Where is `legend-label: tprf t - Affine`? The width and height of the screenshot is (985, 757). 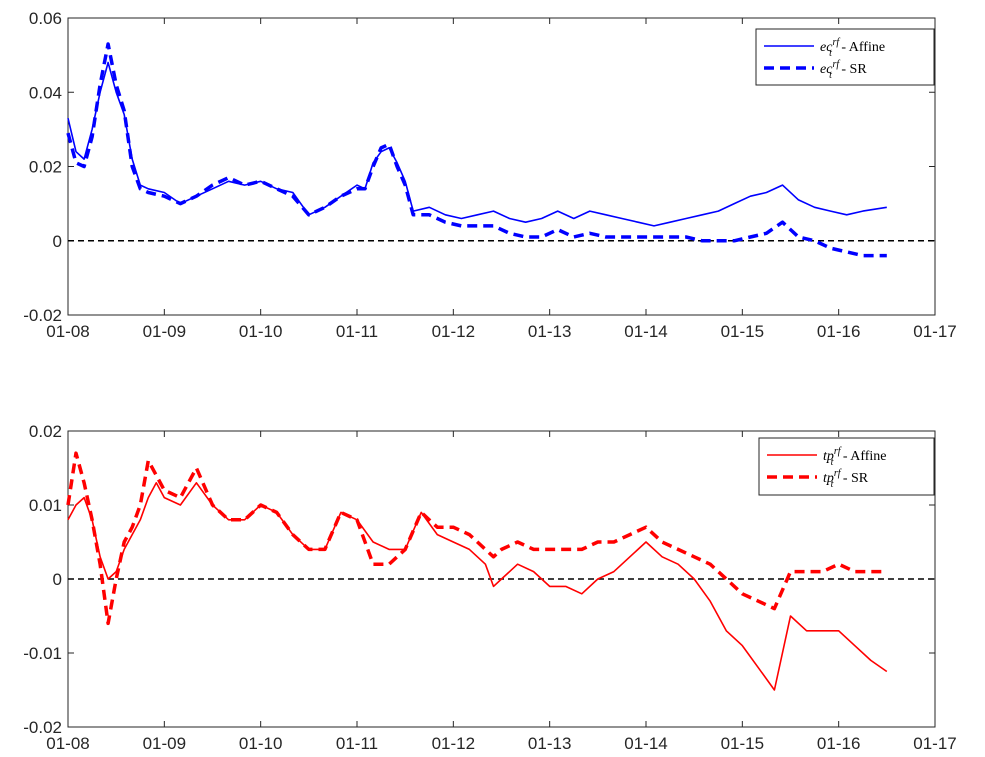
legend-label: tprf t - Affine is located at coordinates (855, 457).